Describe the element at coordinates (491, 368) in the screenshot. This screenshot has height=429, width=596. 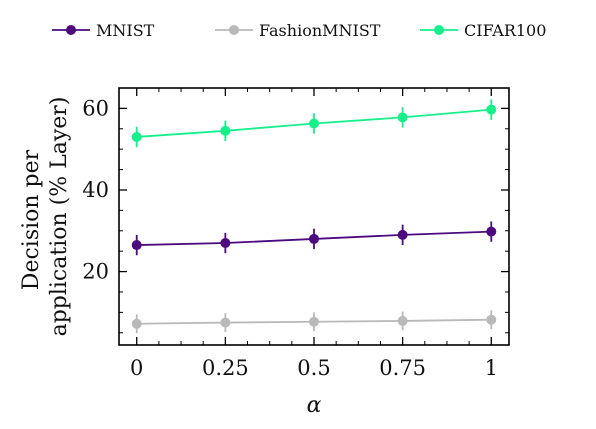
I see `x-tick-label: 1` at that location.